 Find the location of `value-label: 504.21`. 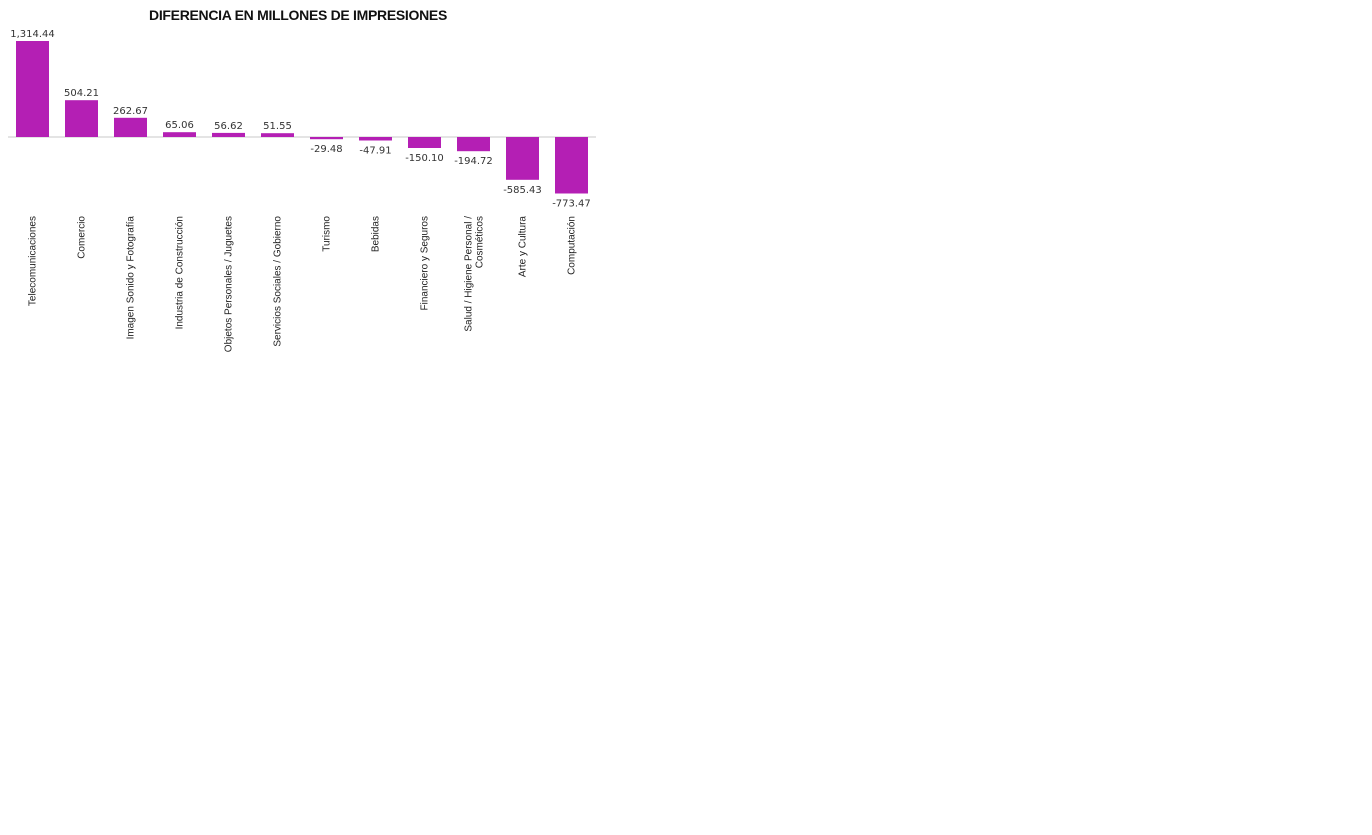

value-label: 504.21 is located at coordinates (81, 93).